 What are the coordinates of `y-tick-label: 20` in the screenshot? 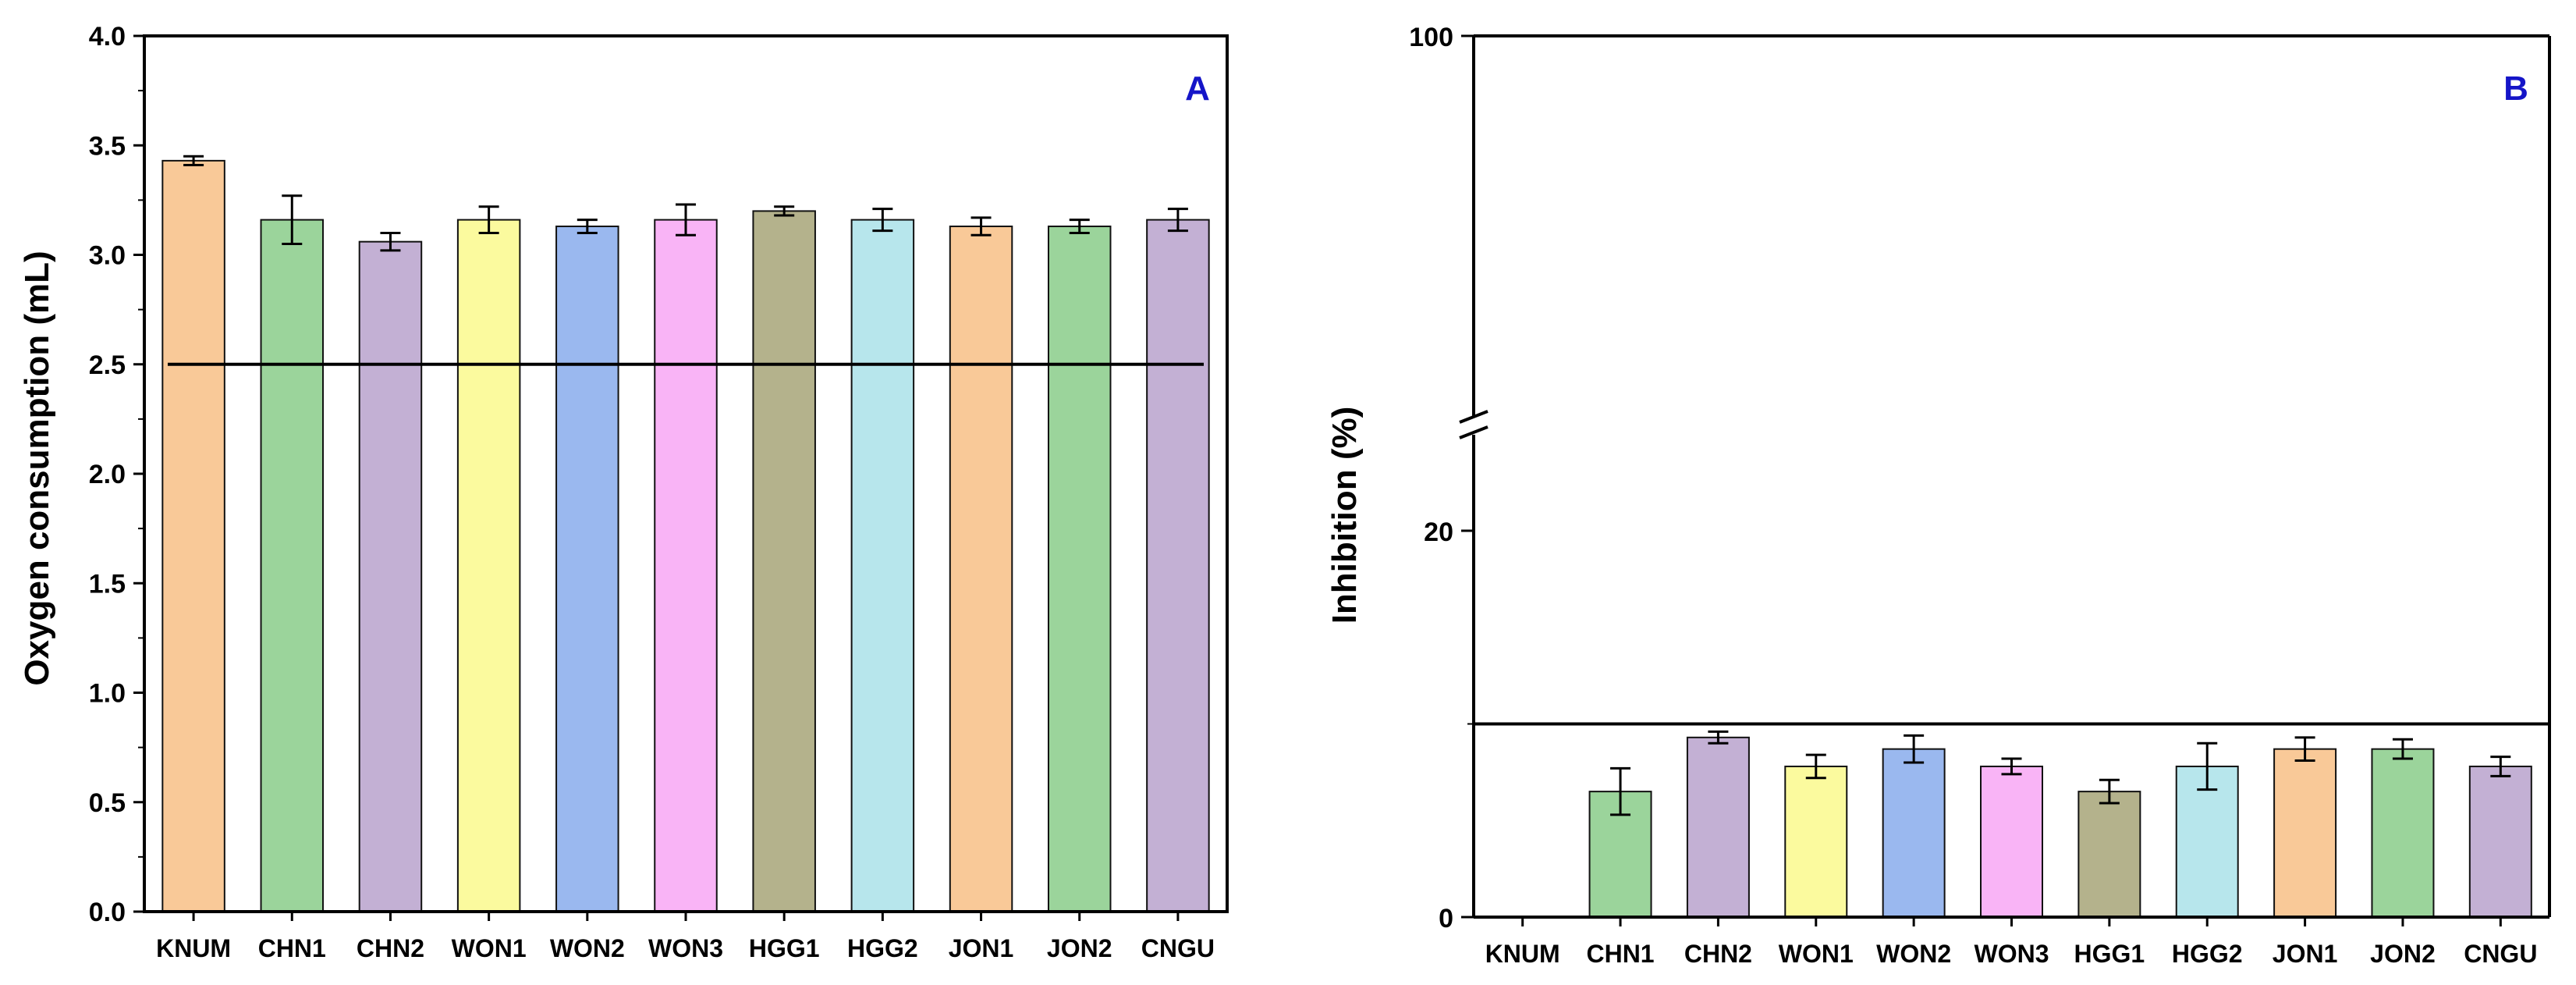 It's located at (1438, 532).